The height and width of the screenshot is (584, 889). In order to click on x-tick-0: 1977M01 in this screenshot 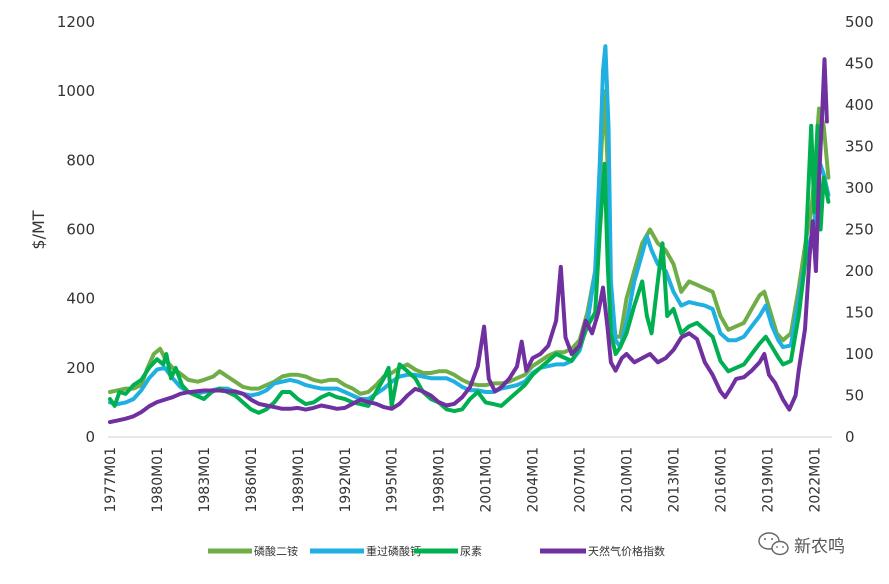, I will do `click(111, 480)`.